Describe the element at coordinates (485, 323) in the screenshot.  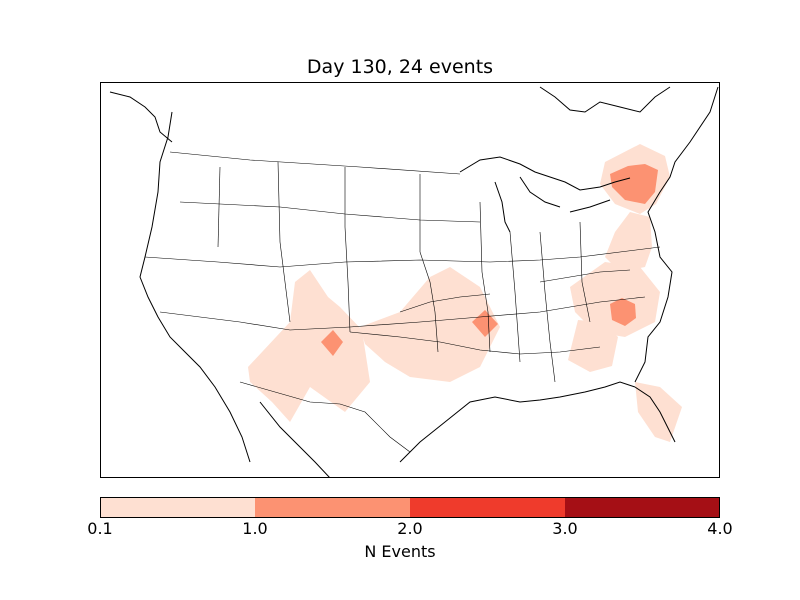
I see `event-area-arkansas-core` at that location.